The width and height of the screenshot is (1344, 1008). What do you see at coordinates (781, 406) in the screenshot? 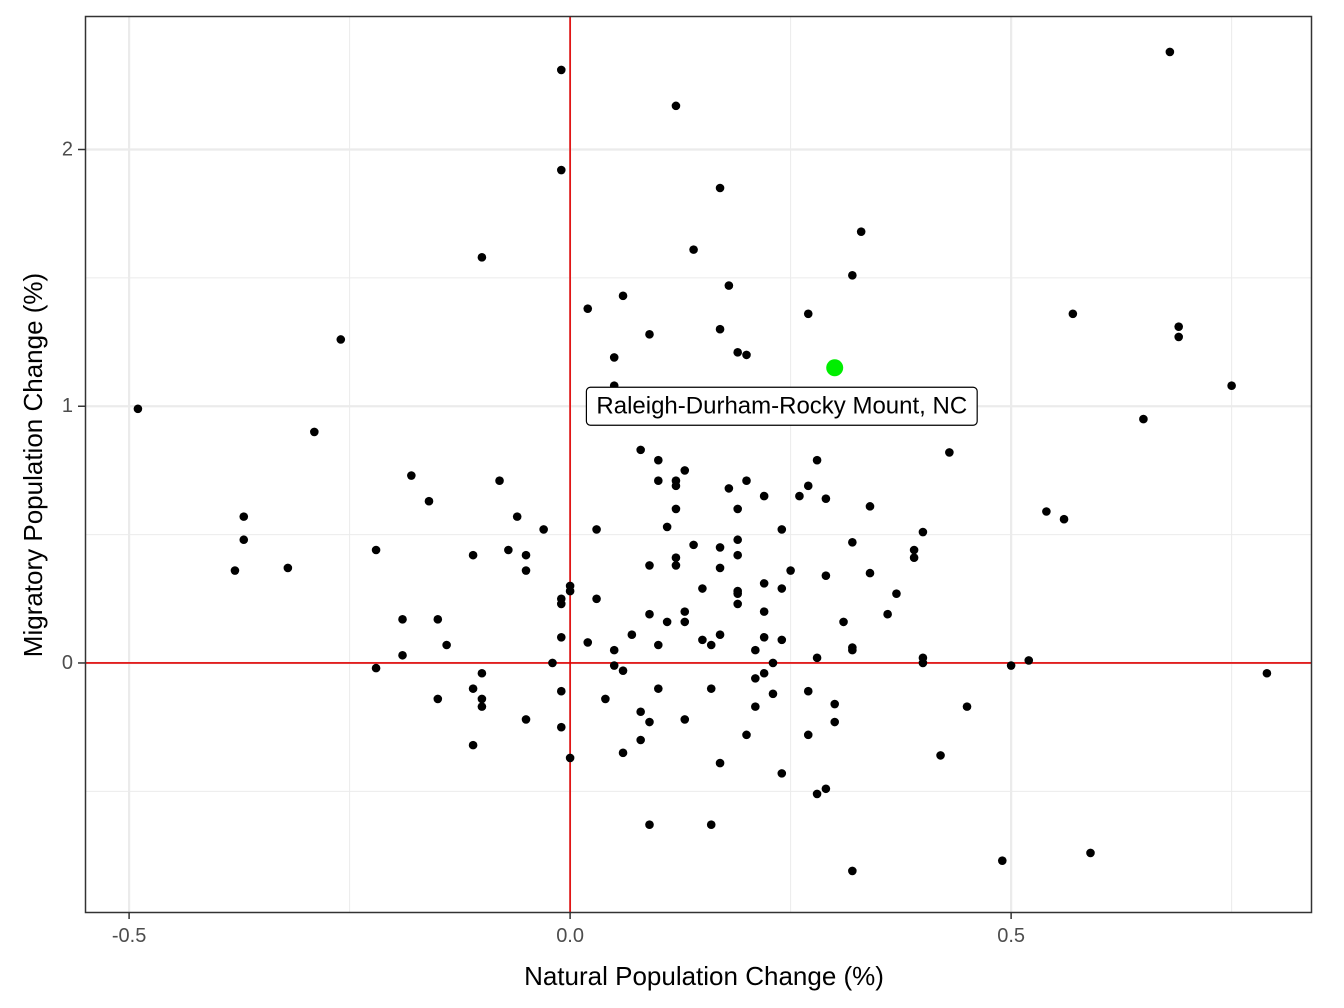
I see `annotation-label: Raleigh-Durham-Rocky Mount, NC` at bounding box center [781, 406].